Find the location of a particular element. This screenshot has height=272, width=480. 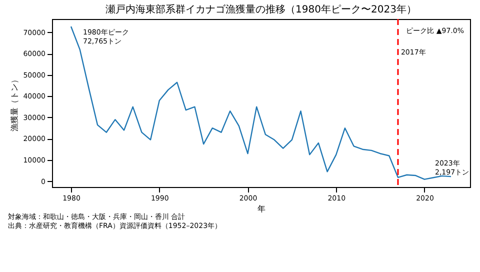

x-axis-title: 年 is located at coordinates (262, 209).